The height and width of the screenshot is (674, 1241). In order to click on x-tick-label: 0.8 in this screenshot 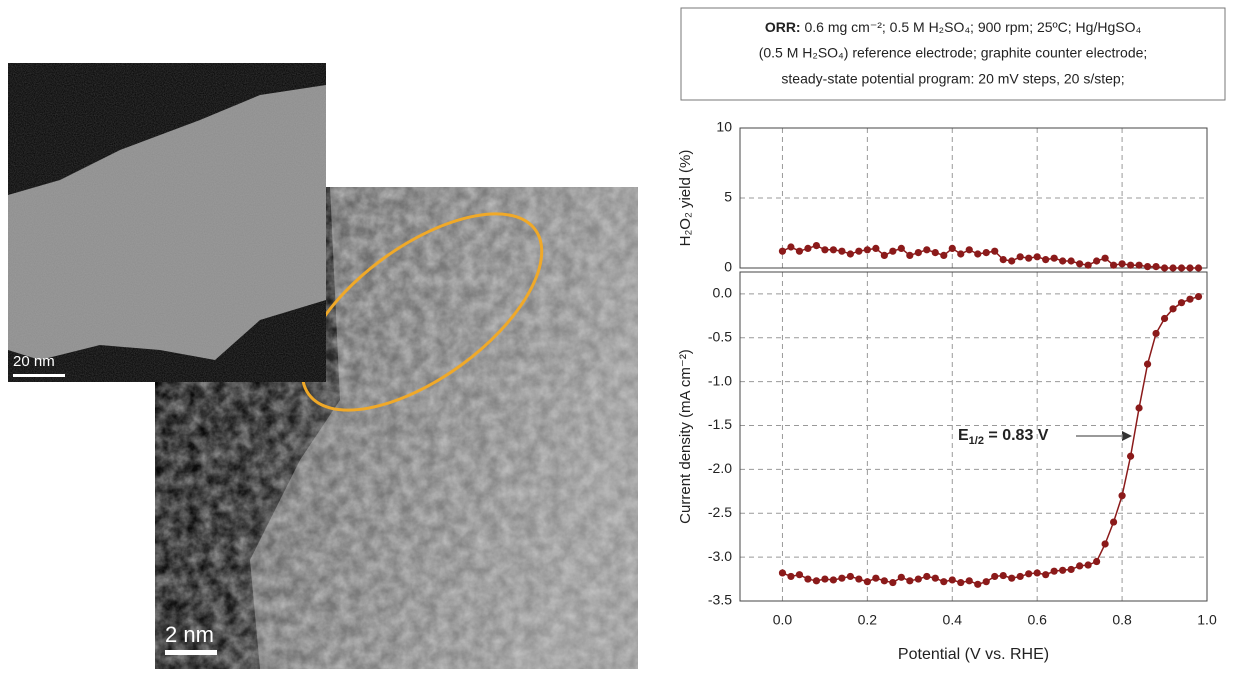, I will do `click(1122, 620)`.